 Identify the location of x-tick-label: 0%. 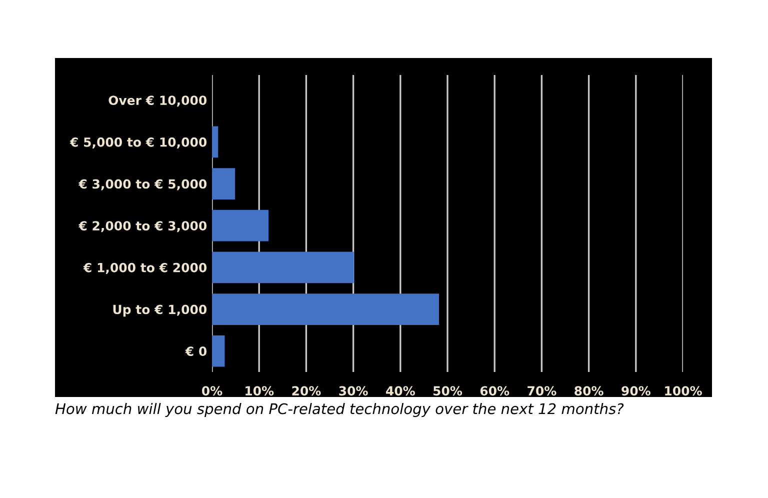
(212, 391).